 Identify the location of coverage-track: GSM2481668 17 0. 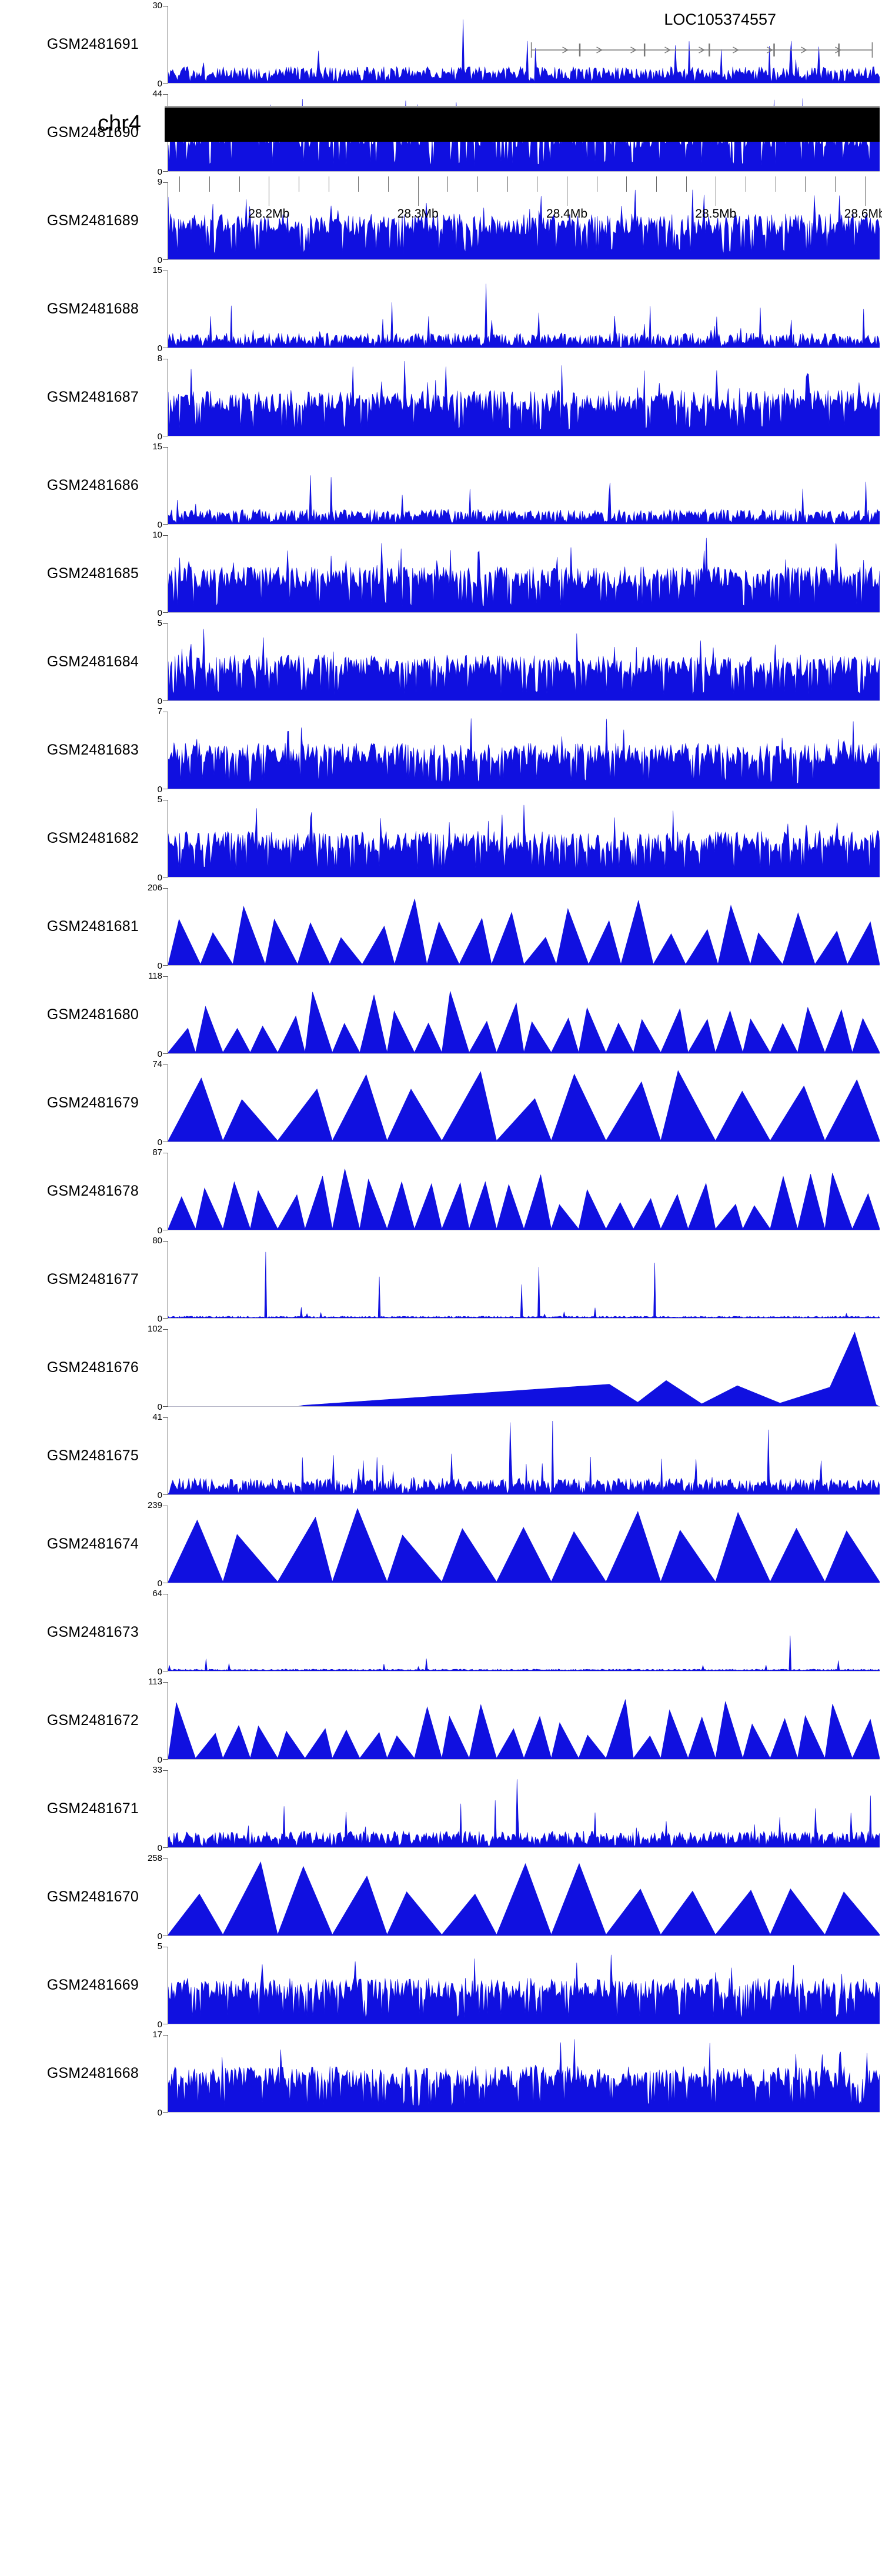
(441, 2073).